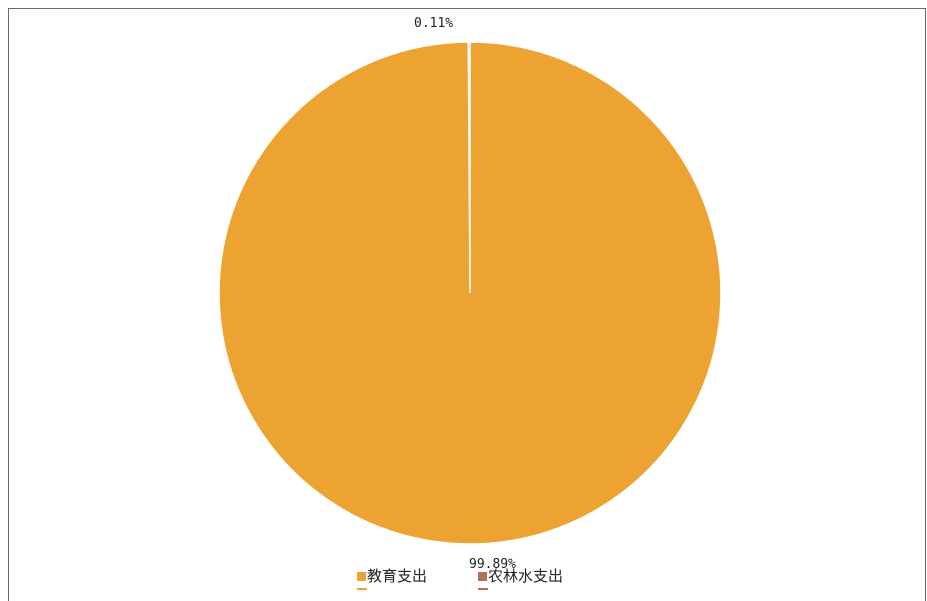 Image resolution: width=927 pixels, height=601 pixels. What do you see at coordinates (397, 576) in the screenshot?
I see `legend-label: 教育支出` at bounding box center [397, 576].